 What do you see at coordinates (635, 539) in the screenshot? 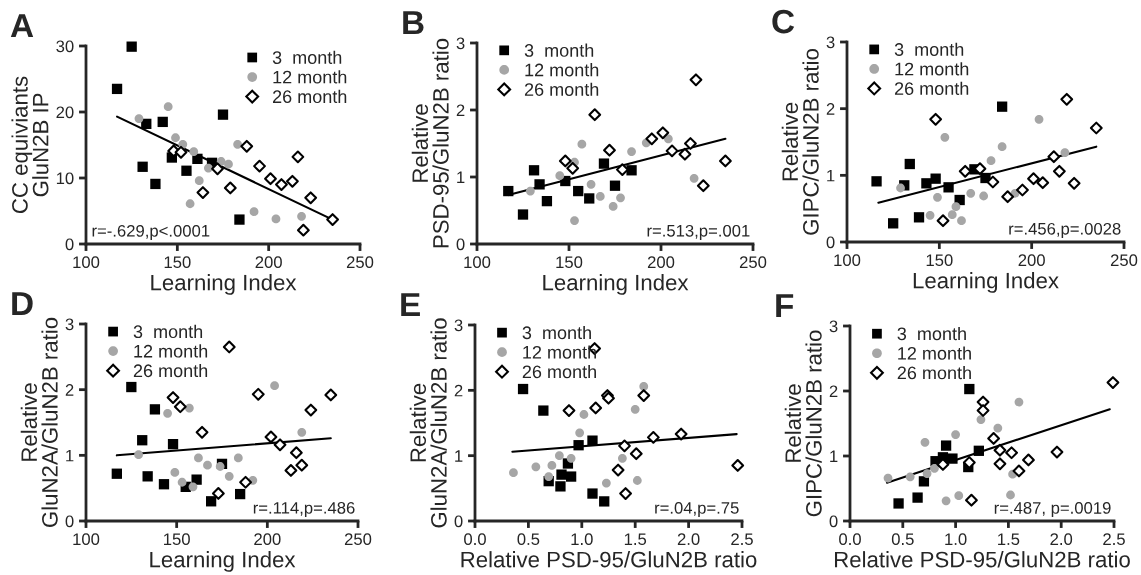
I see `x-tick-label: 1.5` at bounding box center [635, 539].